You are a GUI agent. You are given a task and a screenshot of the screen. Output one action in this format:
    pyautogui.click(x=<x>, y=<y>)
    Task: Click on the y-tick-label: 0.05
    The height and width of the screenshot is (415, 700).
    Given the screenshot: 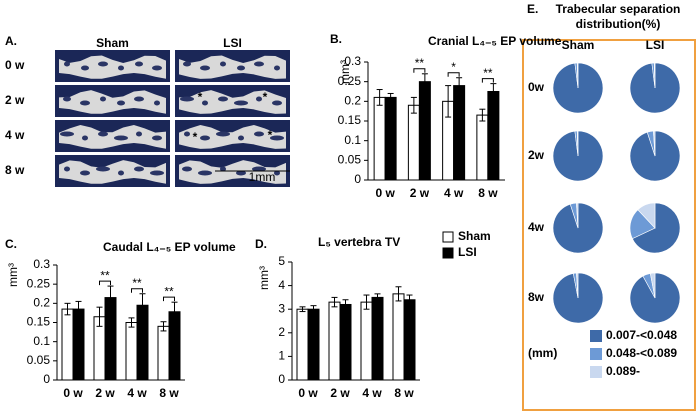 What is the action you would take?
    pyautogui.click(x=39, y=360)
    